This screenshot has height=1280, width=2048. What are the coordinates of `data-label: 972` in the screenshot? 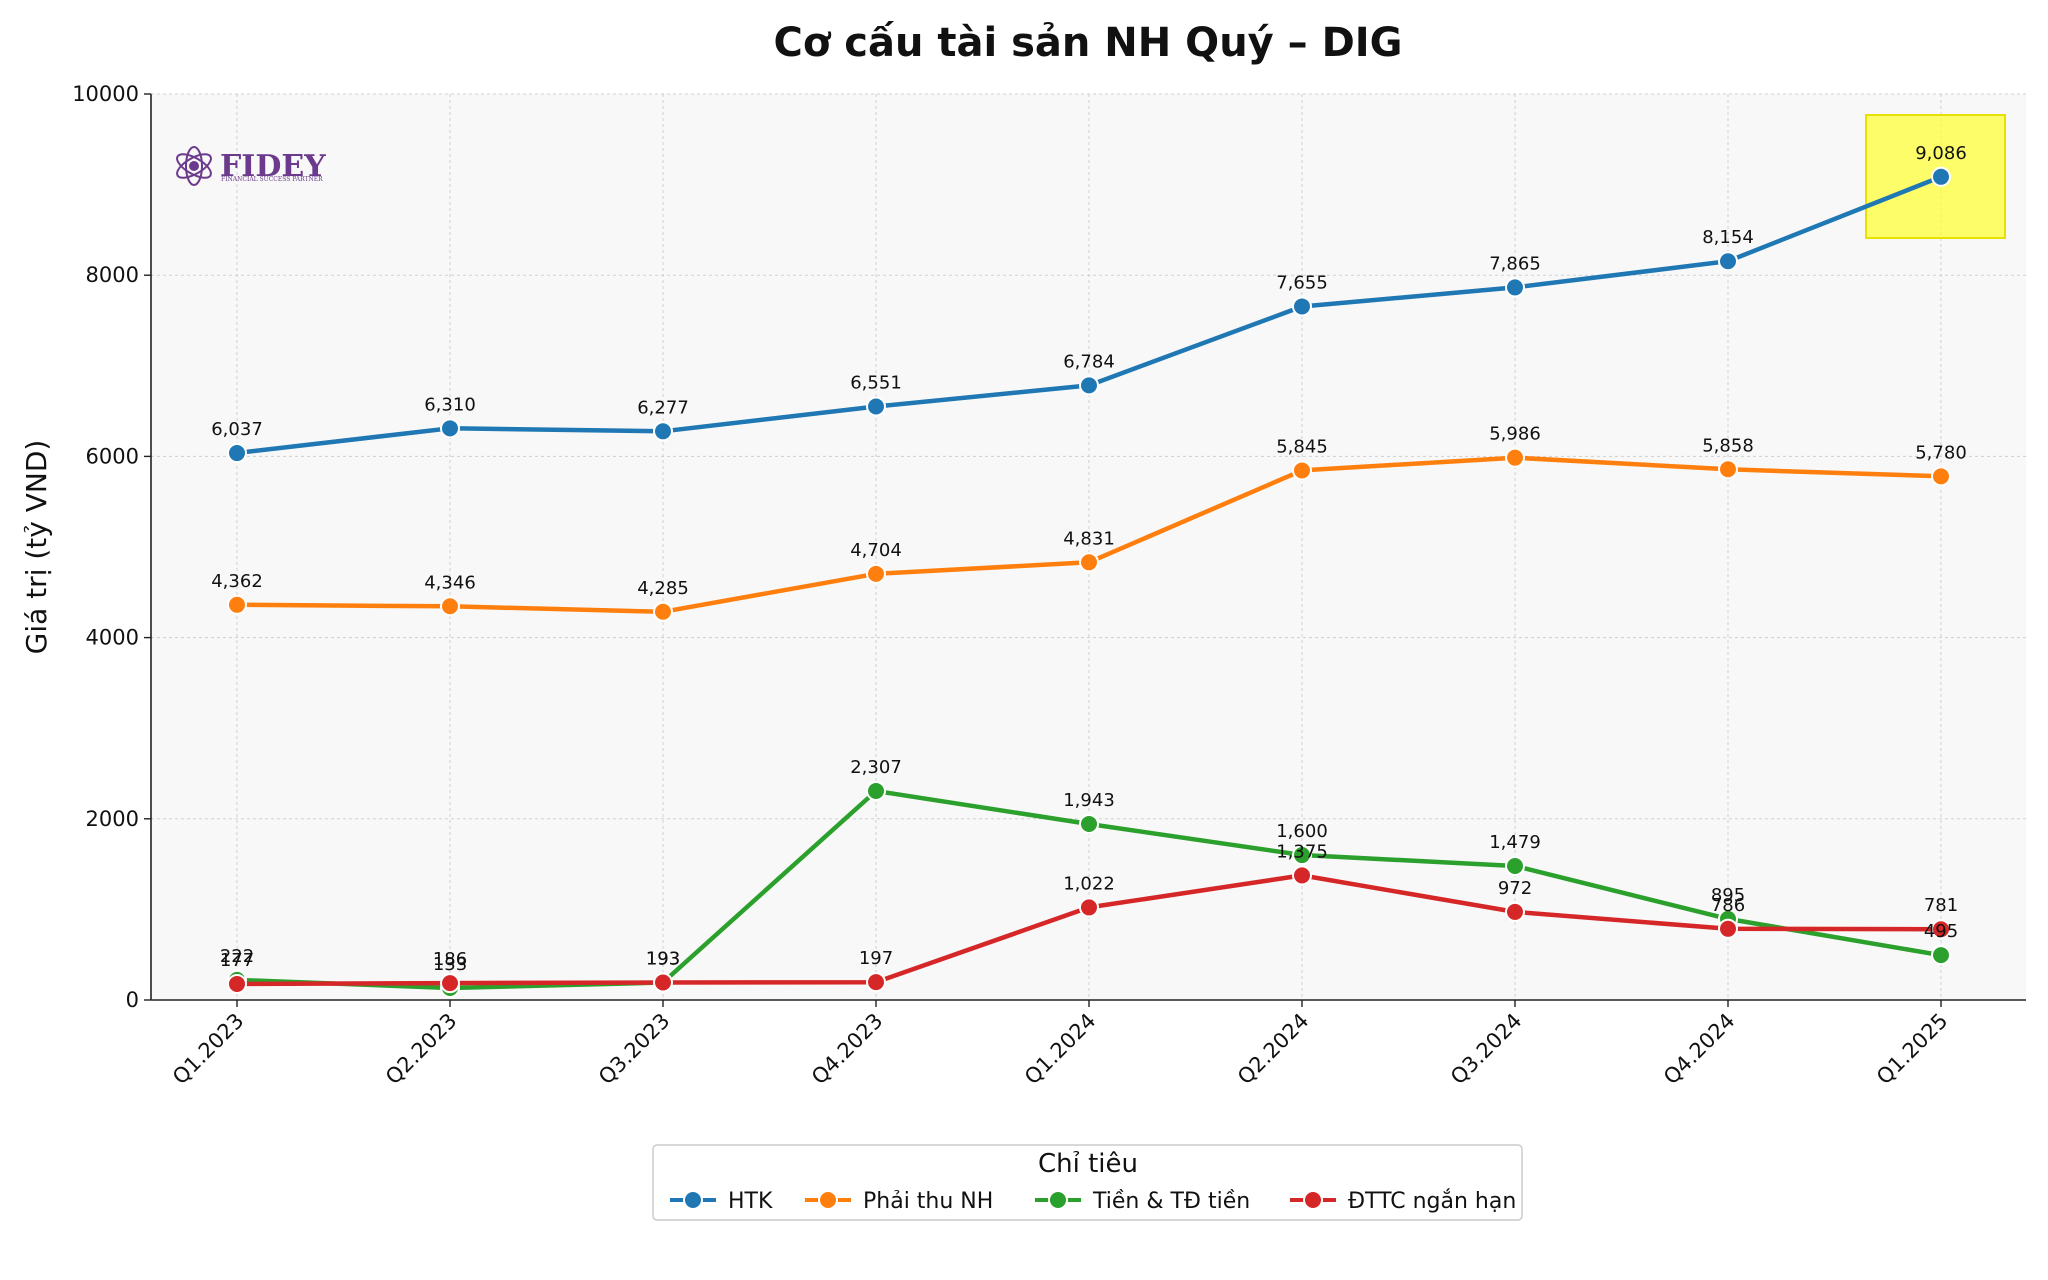 It's located at (1515, 888).